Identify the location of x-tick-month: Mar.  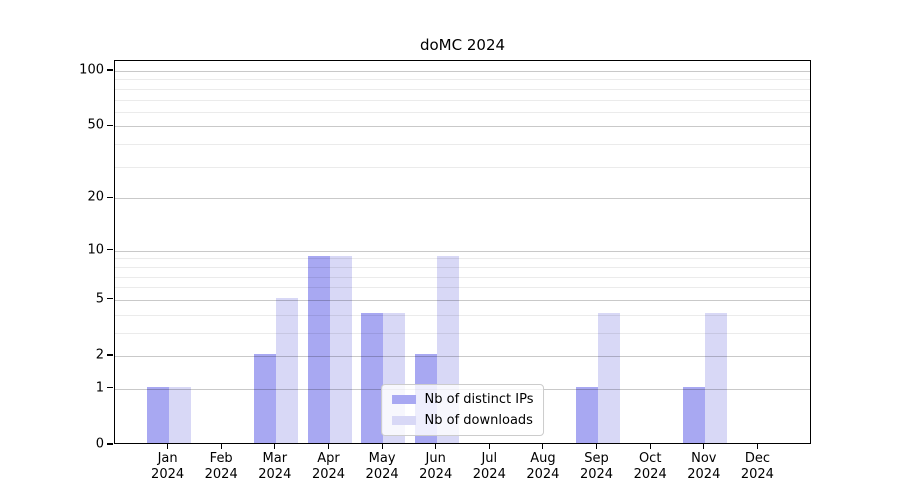
(275, 458).